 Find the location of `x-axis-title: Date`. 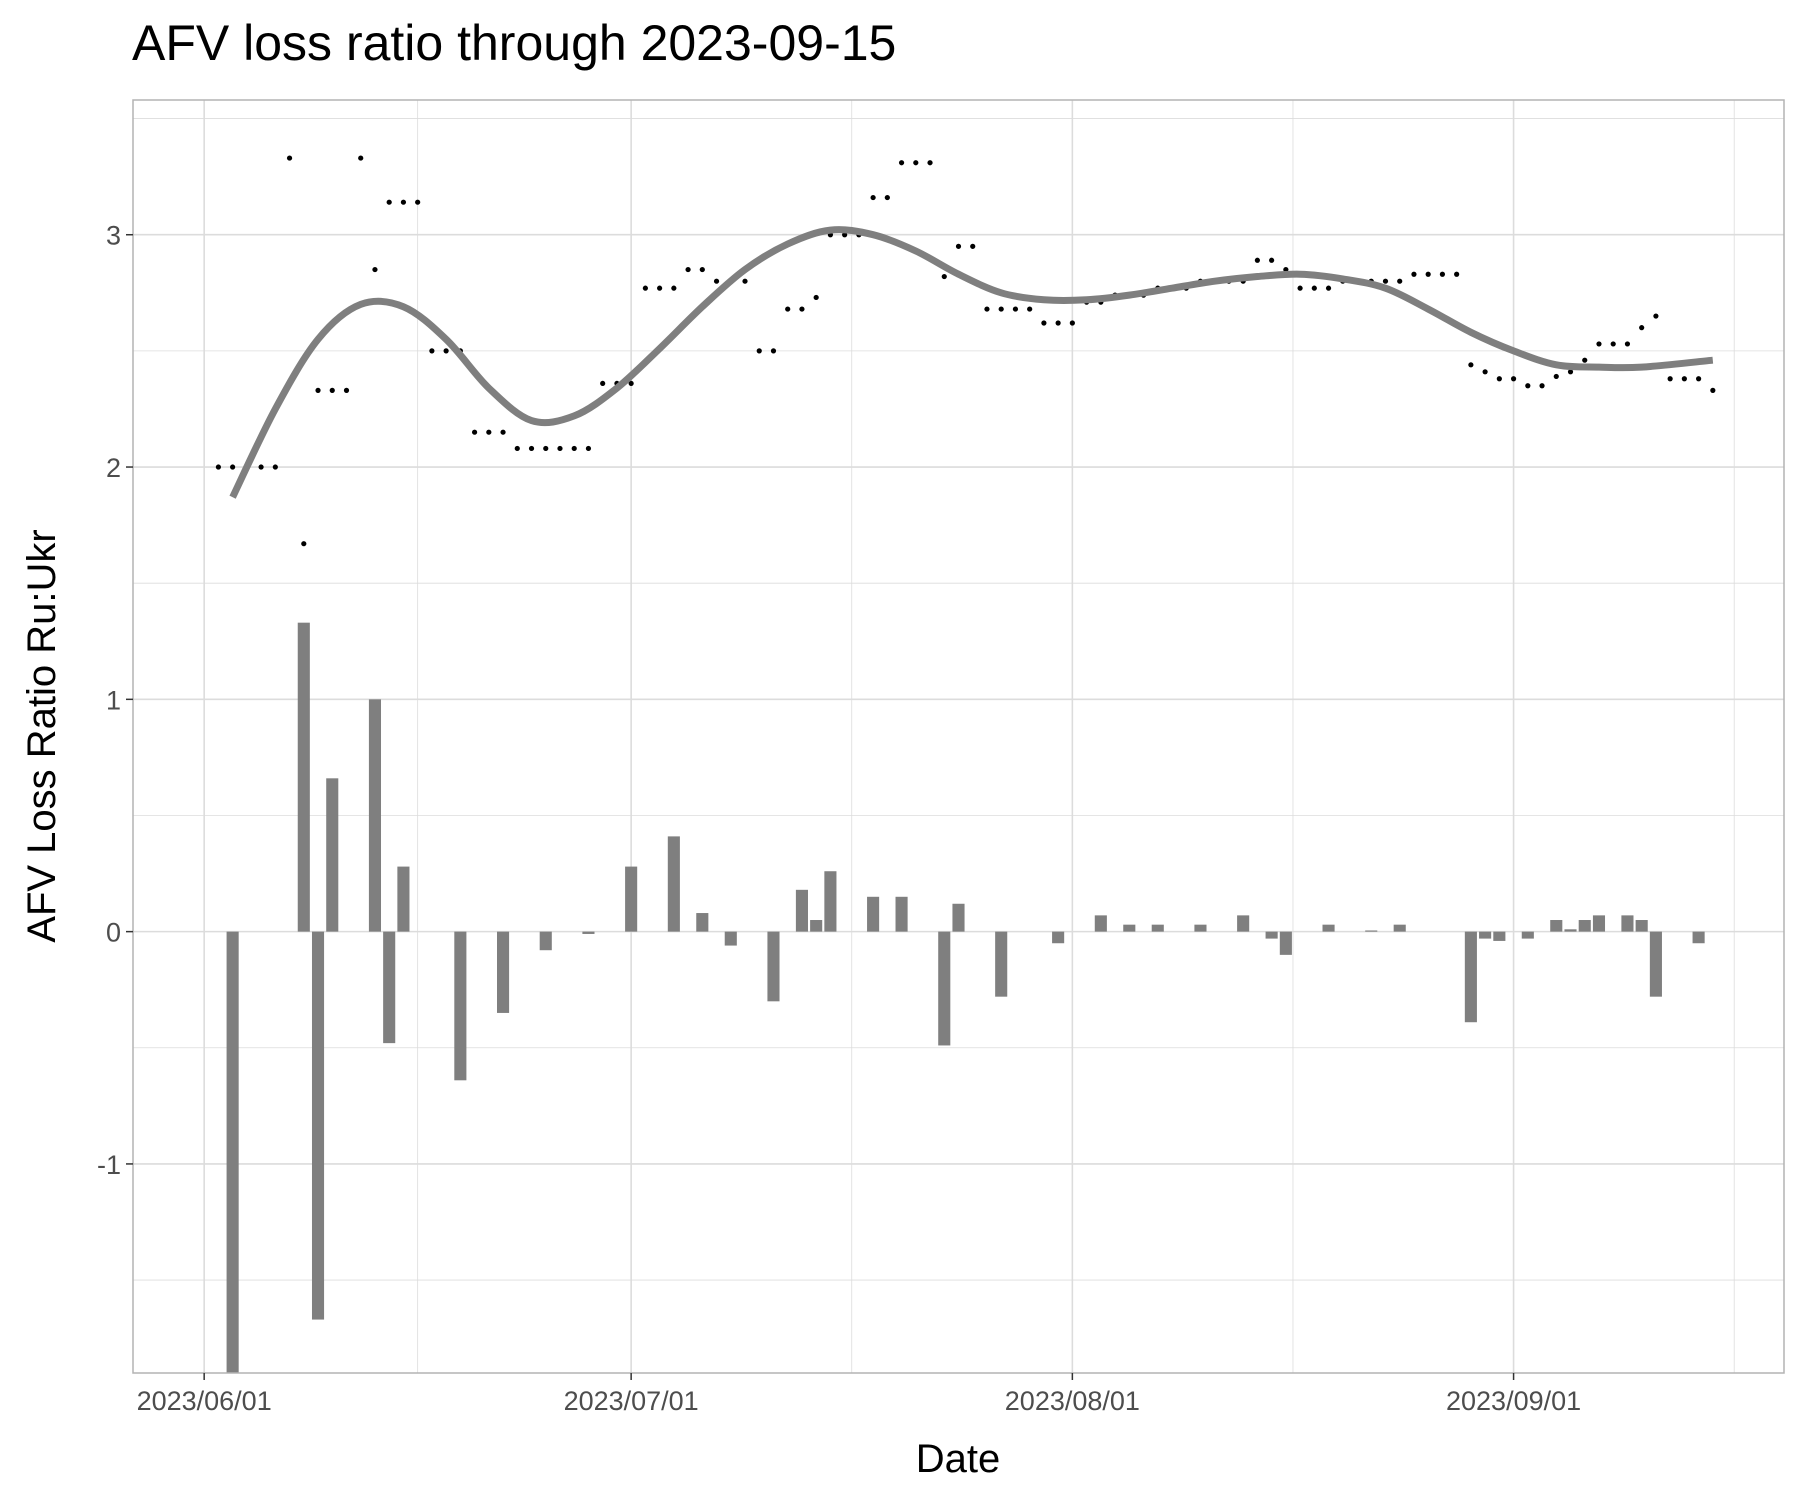

x-axis-title: Date is located at coordinates (958, 1459).